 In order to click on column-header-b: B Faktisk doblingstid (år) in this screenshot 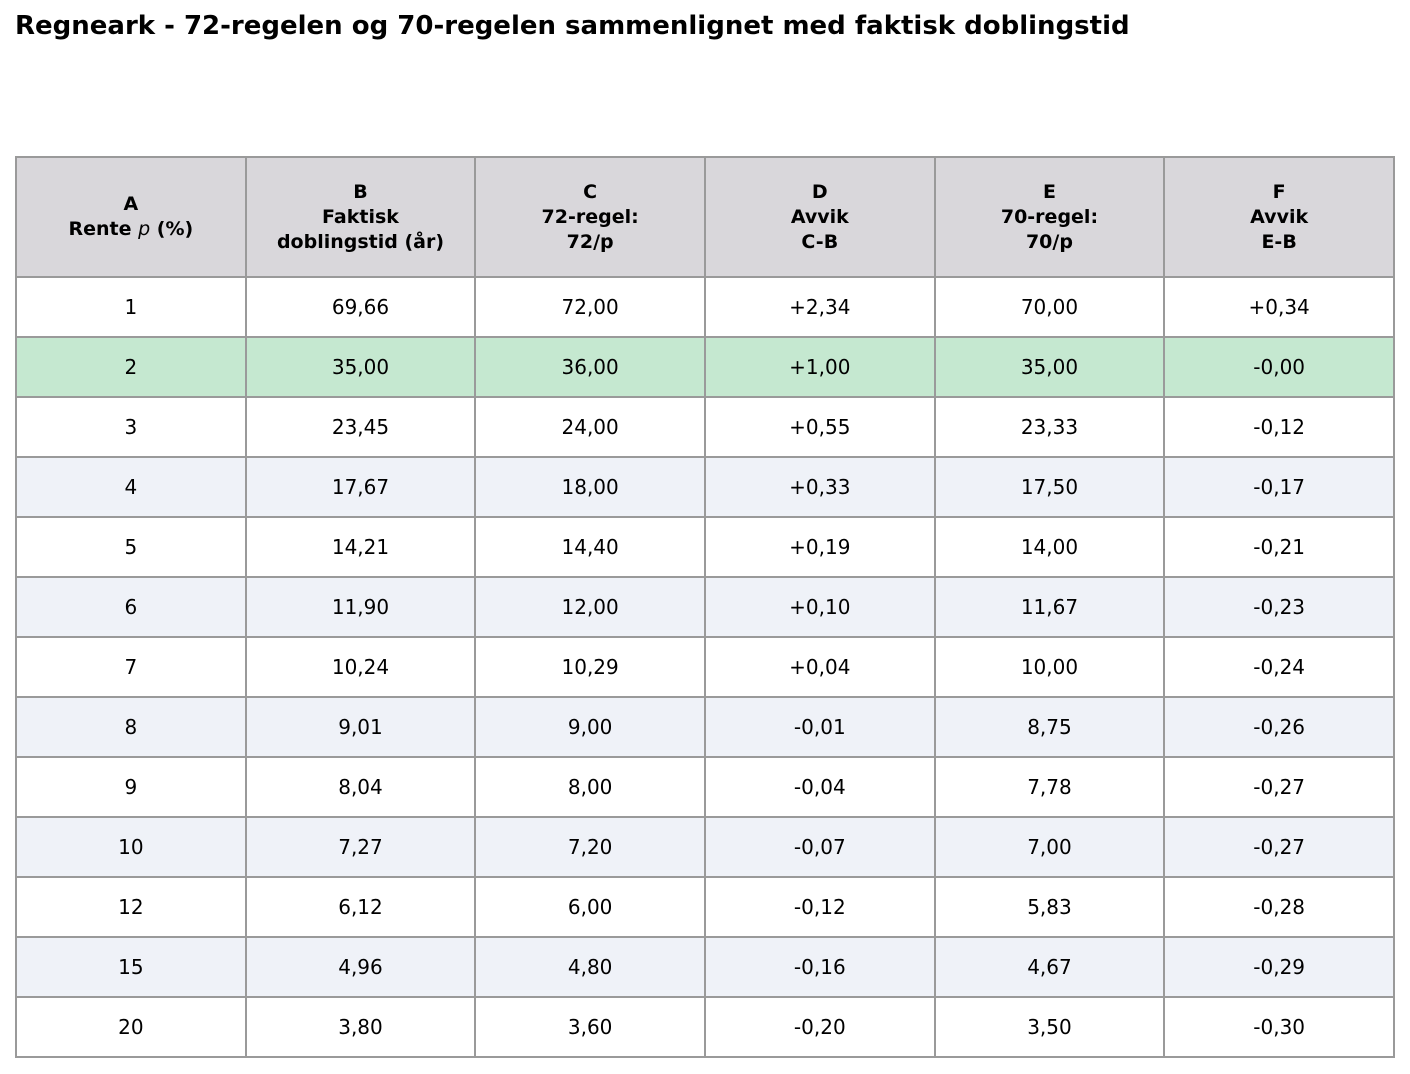, I will do `click(360, 217)`.